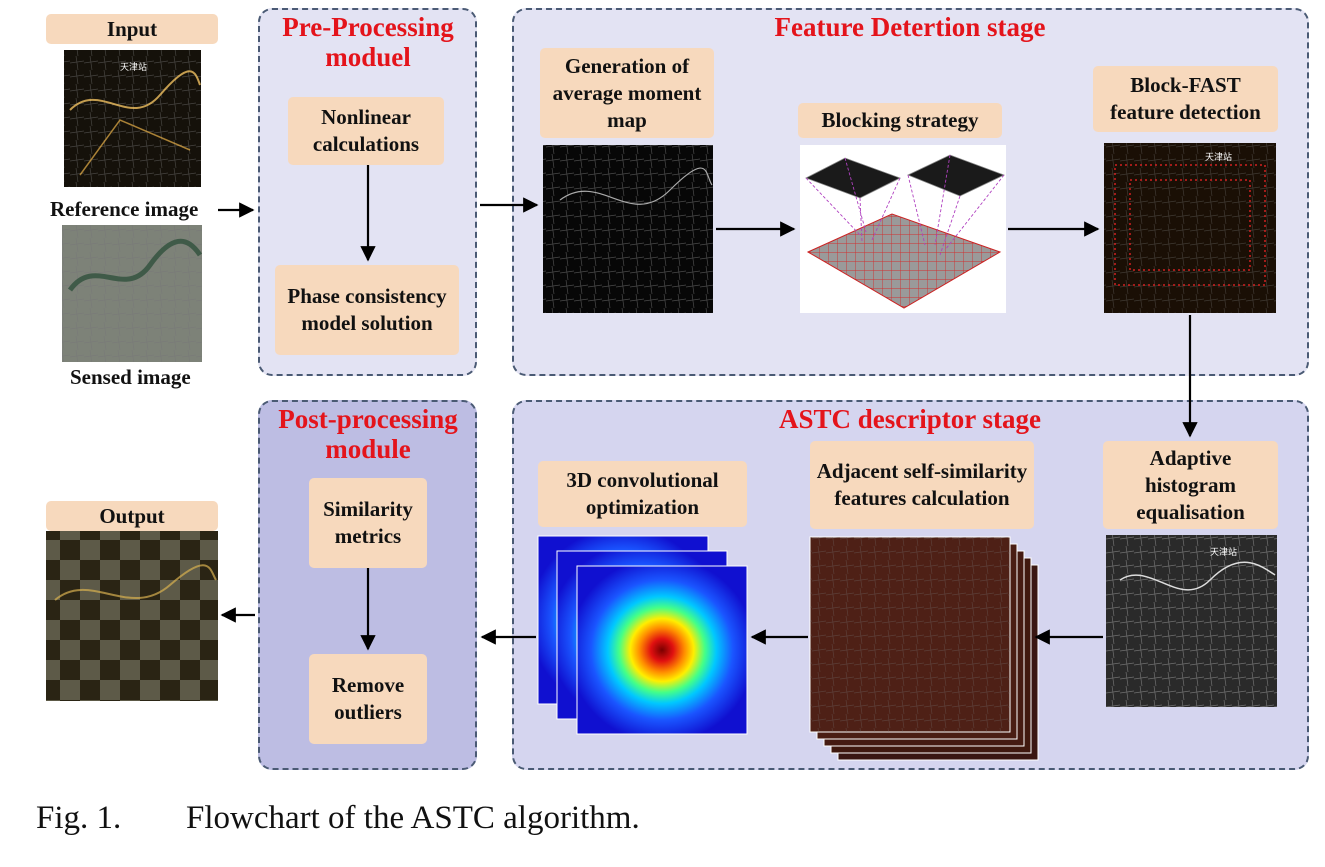  I want to click on reference-image: 天津站, so click(132, 118).